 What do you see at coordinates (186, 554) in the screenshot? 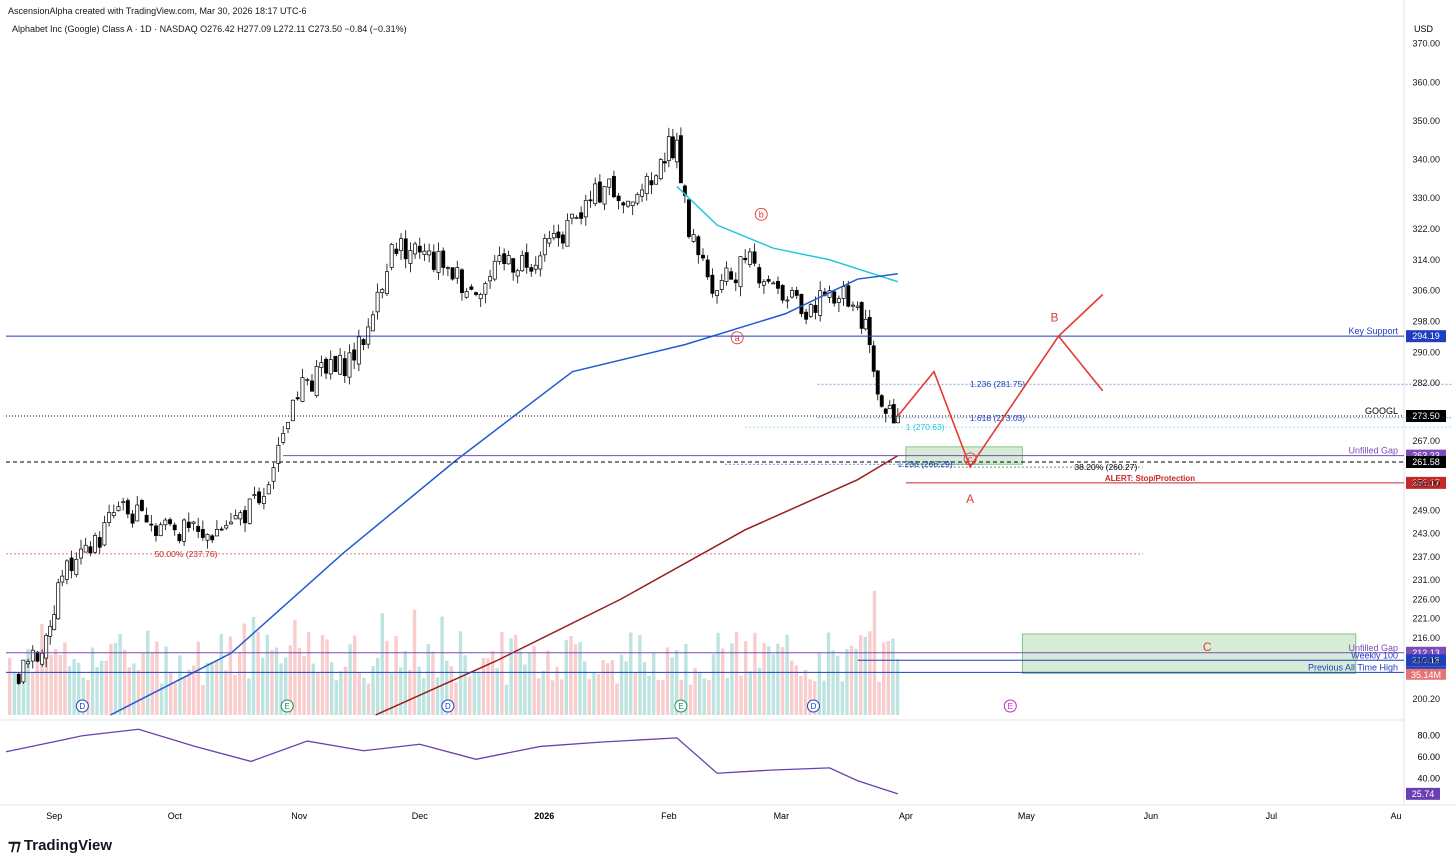
I see `fib-label: 50.00% (237.76)` at bounding box center [186, 554].